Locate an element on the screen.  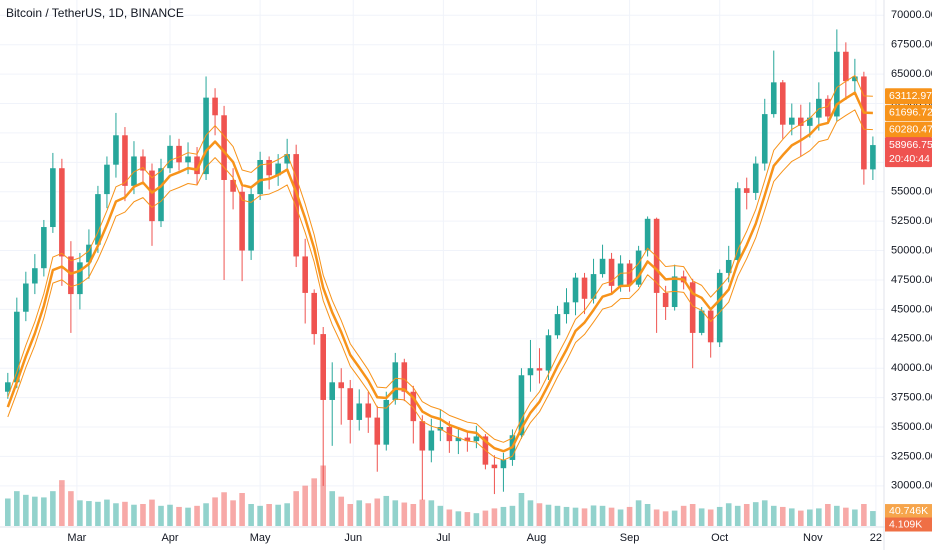
countdown: 20:40:44 is located at coordinates (909, 159).